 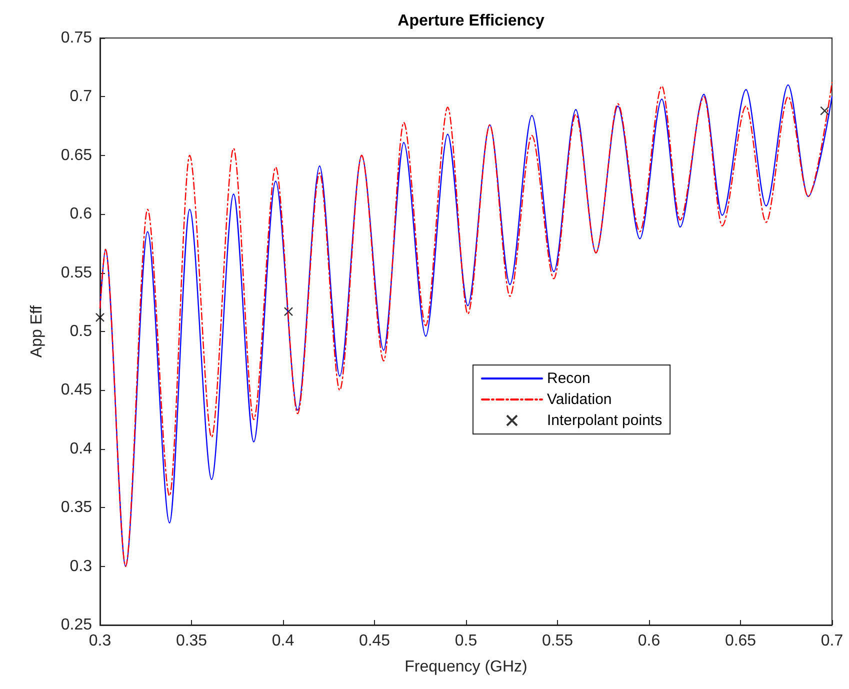 I want to click on y-tick-label: 0.5, so click(x=81, y=331).